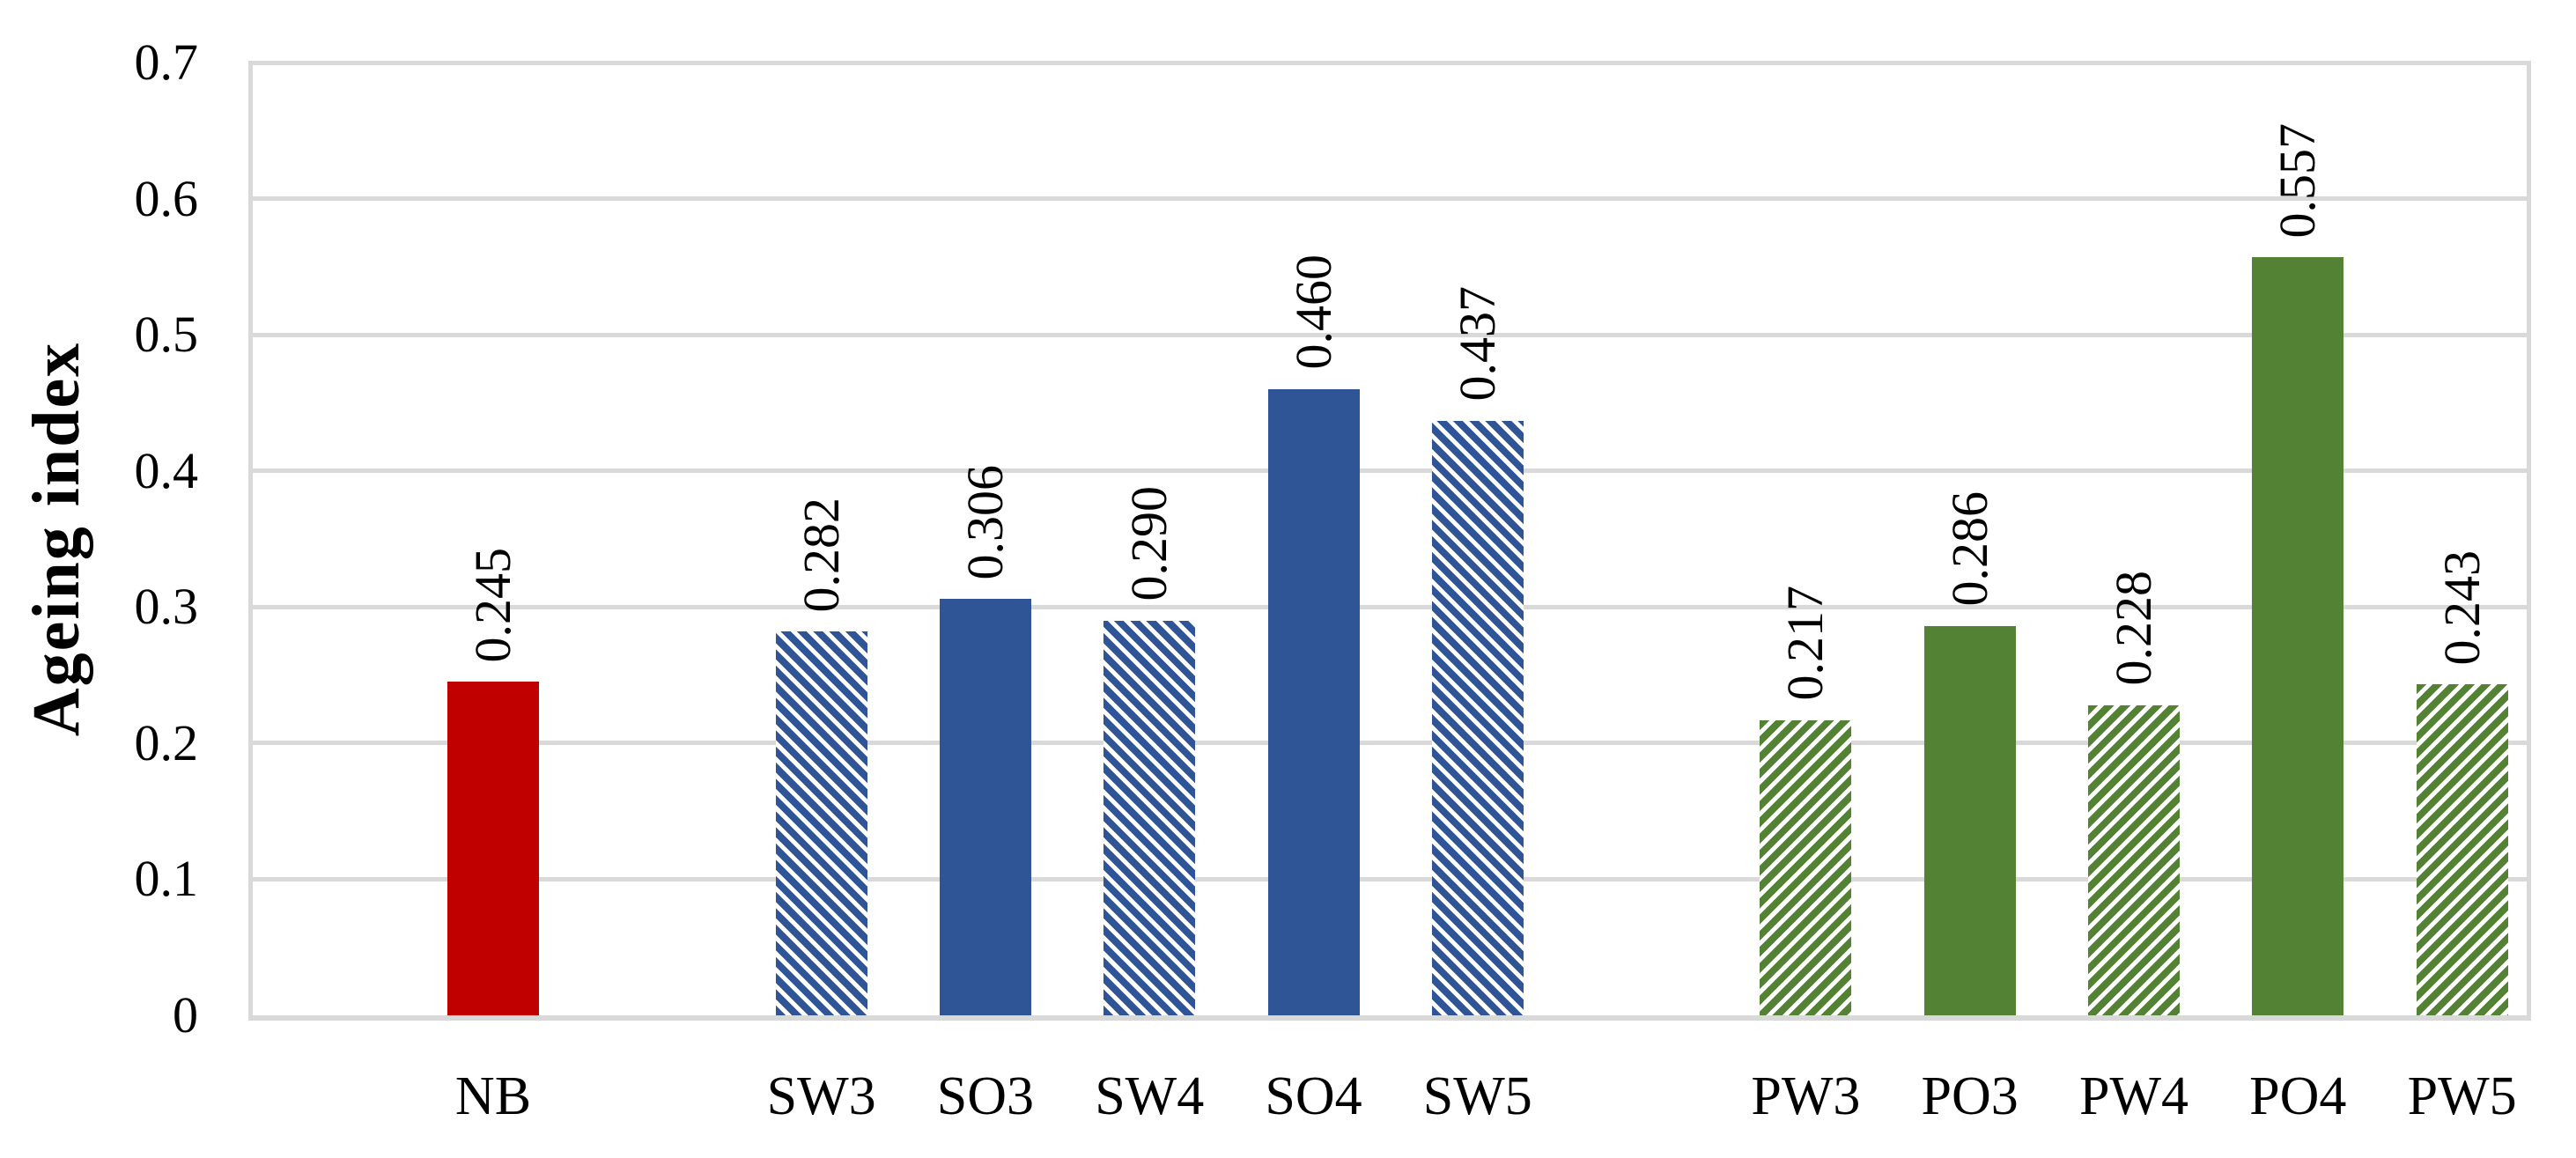 This screenshot has width=2576, height=1158. I want to click on value-label-PW5: 0.243, so click(2461, 607).